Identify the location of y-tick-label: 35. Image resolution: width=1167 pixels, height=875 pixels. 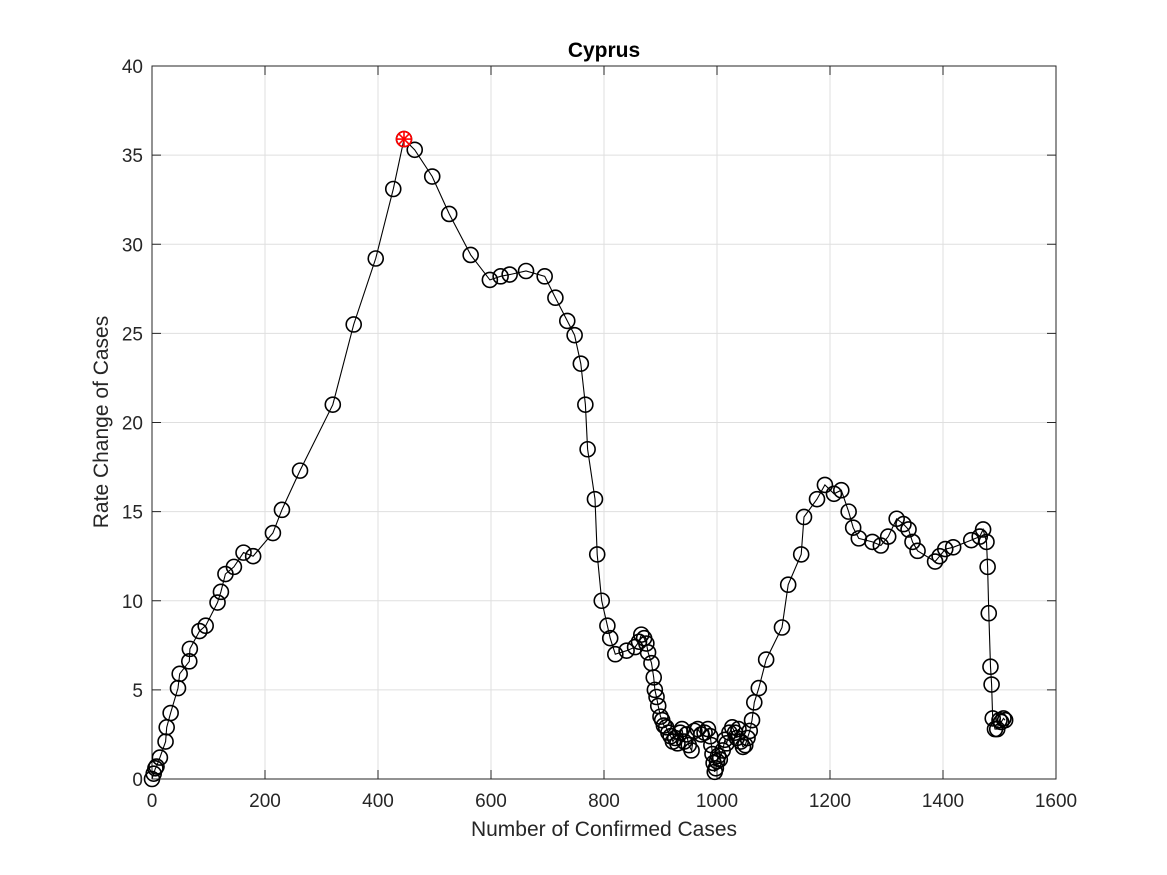
(132, 156).